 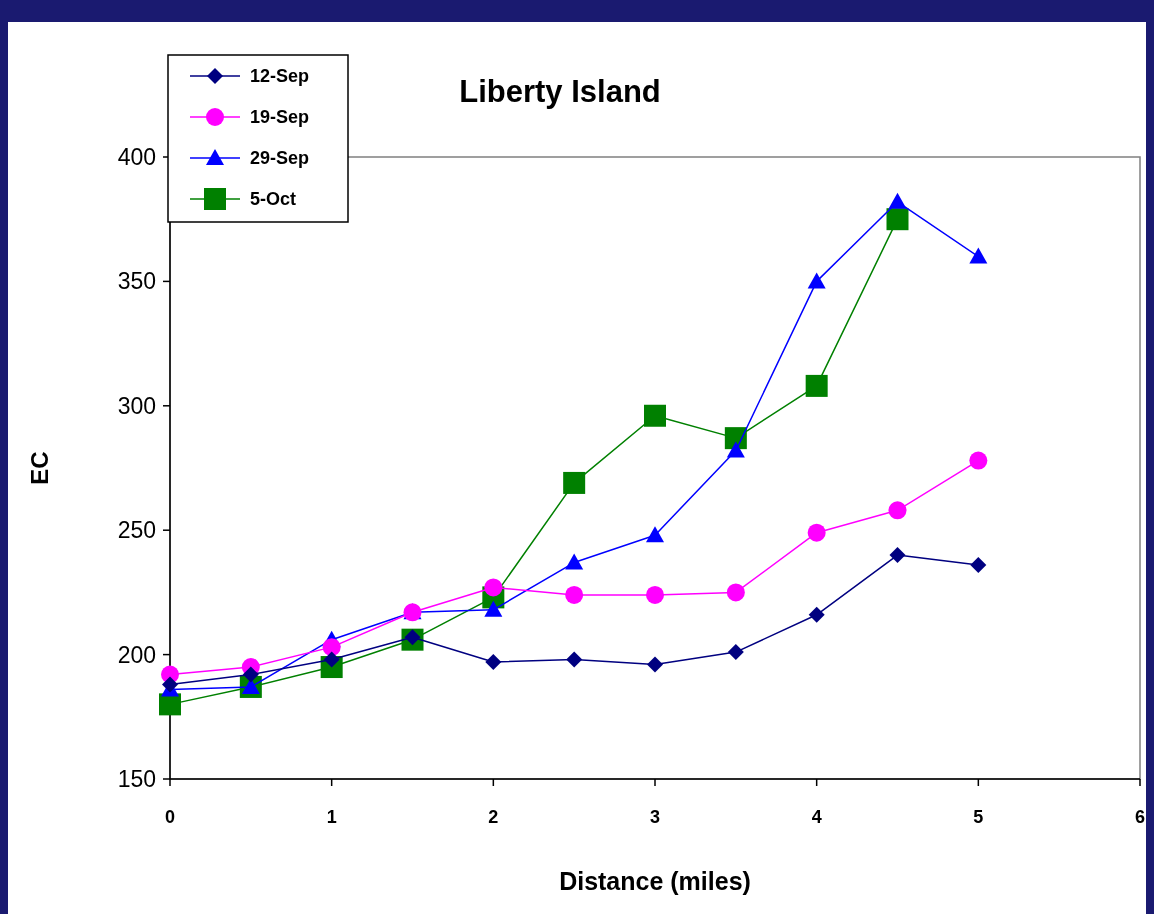 I want to click on y-tick-label: 300, so click(x=136, y=405).